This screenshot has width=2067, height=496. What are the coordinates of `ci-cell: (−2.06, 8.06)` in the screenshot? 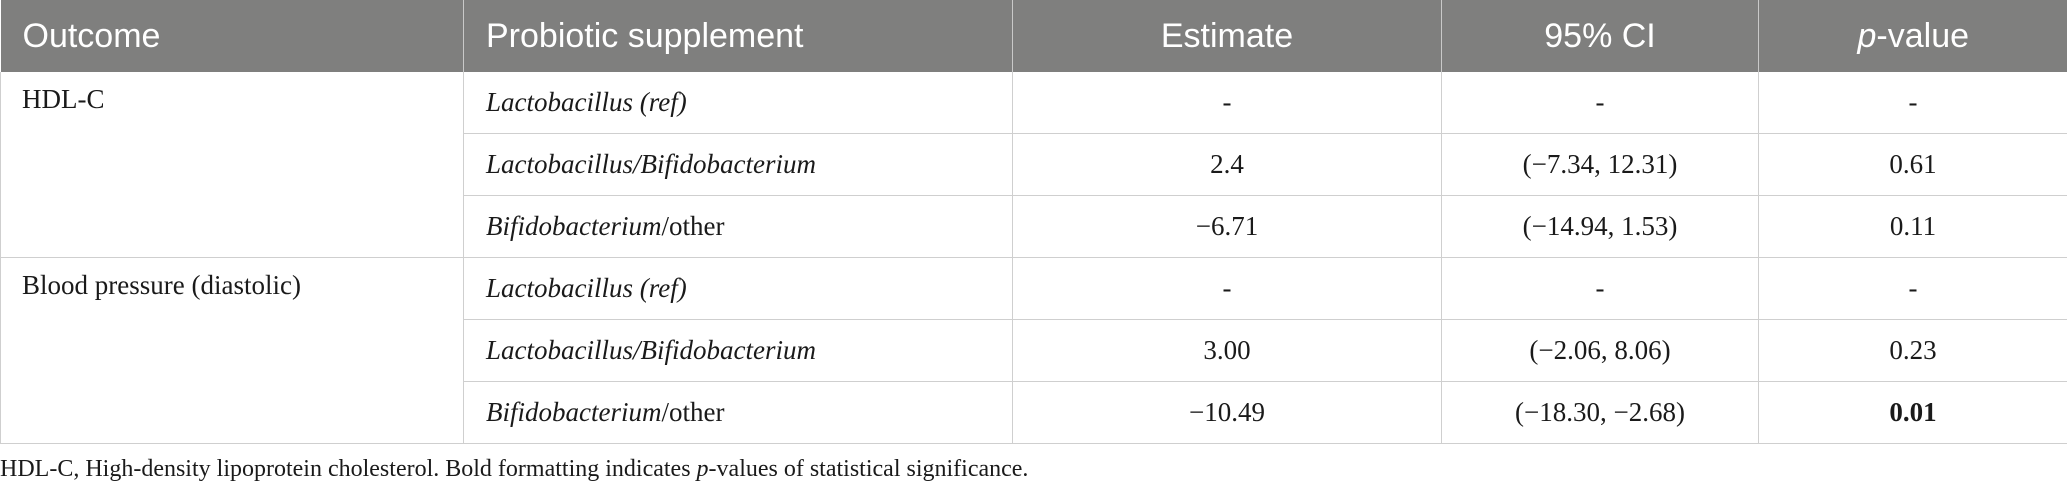 It's located at (1600, 350).